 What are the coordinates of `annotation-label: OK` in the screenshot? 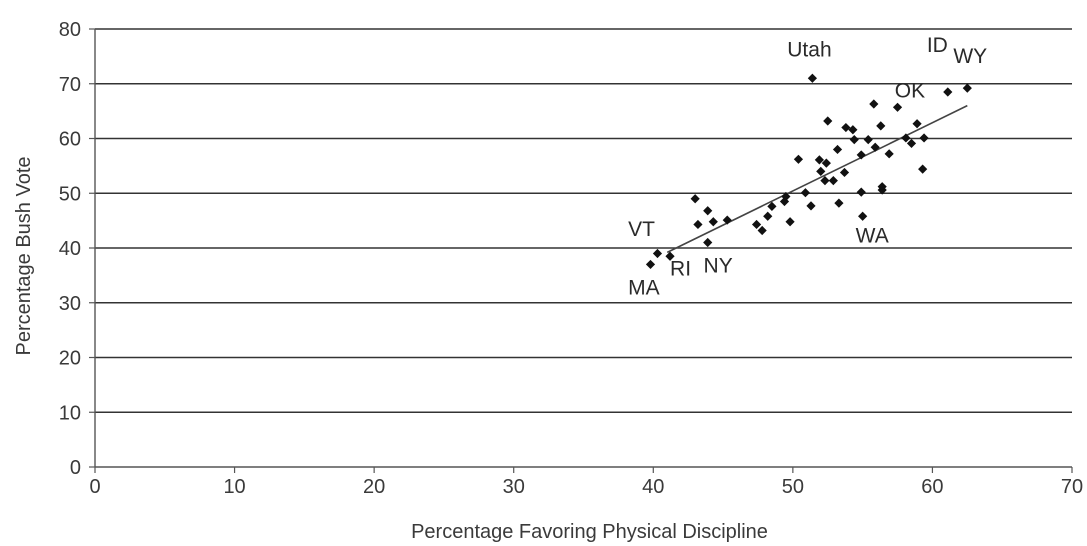 It's located at (910, 90).